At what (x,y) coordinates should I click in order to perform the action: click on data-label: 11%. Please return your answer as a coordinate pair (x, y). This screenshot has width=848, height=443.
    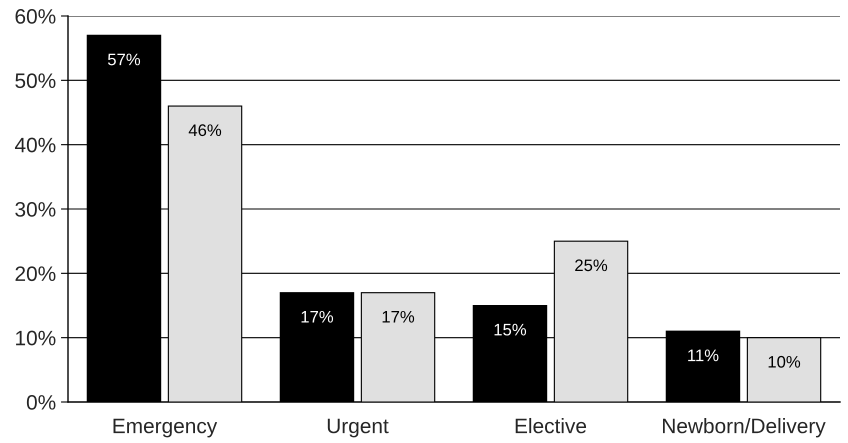
    Looking at the image, I should click on (703, 356).